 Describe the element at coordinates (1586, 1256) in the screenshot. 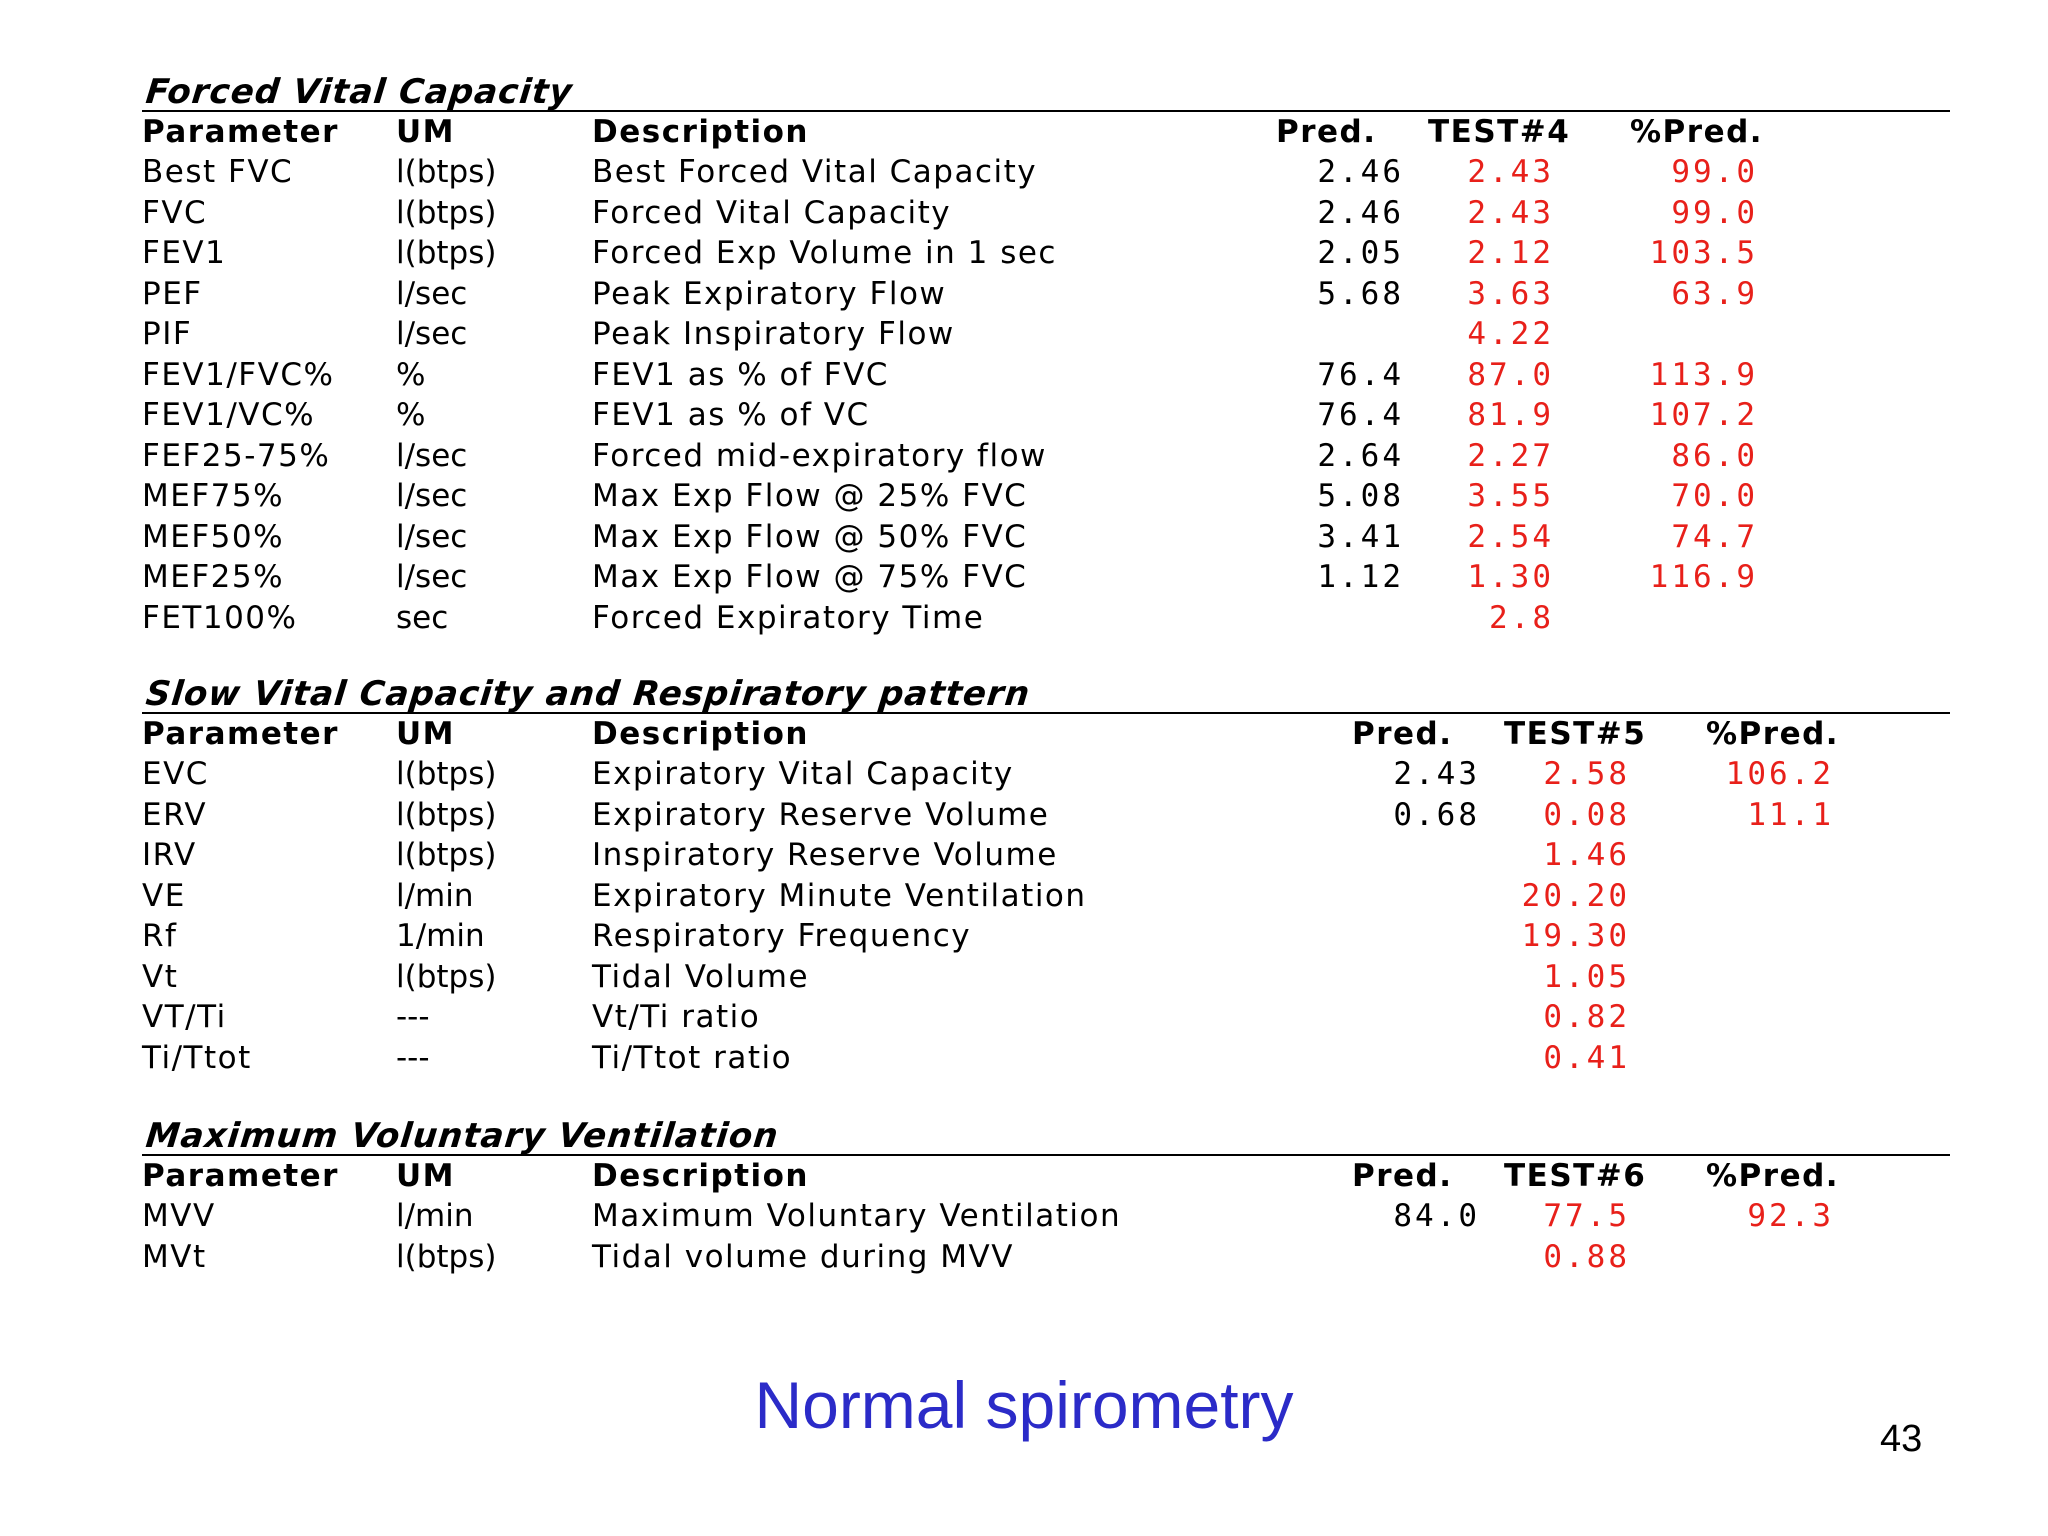

I see `cell-test-value: 0.88` at that location.